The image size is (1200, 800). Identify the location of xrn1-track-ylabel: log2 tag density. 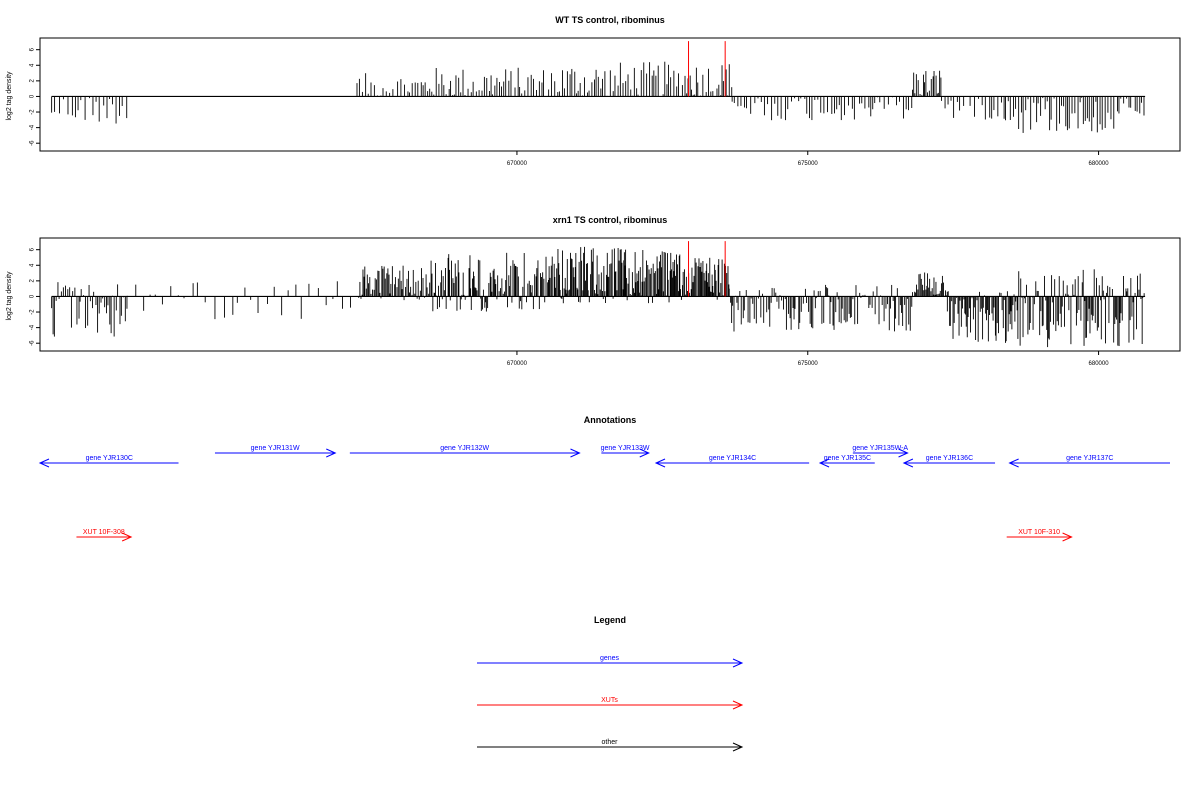
(9, 296).